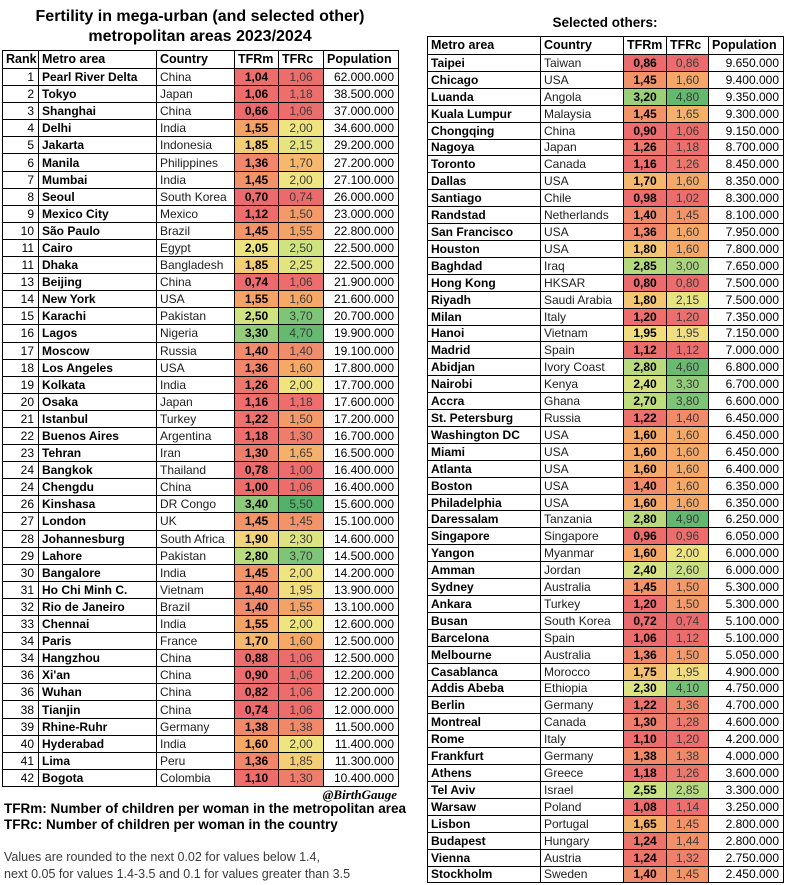 Image resolution: width=785 pixels, height=885 pixels. I want to click on population-cell: 19.100.000, so click(361, 351).